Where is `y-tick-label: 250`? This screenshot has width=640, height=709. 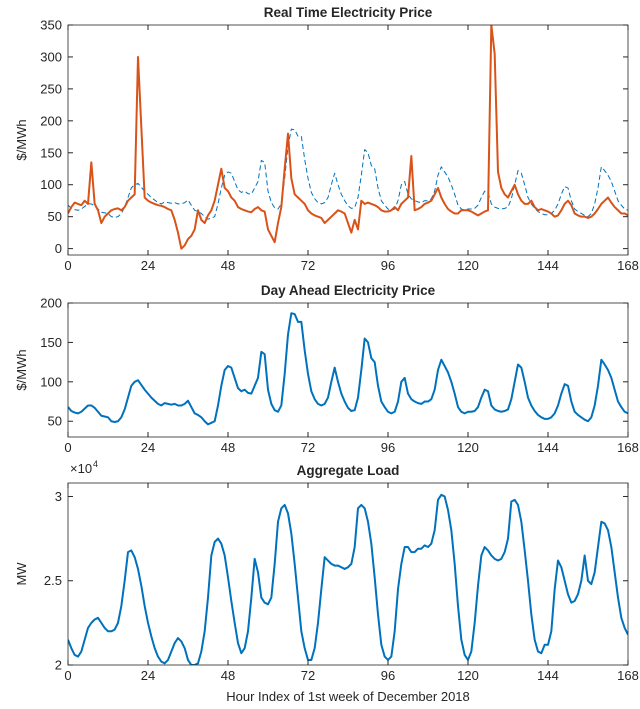 y-tick-label: 250 is located at coordinates (51, 88).